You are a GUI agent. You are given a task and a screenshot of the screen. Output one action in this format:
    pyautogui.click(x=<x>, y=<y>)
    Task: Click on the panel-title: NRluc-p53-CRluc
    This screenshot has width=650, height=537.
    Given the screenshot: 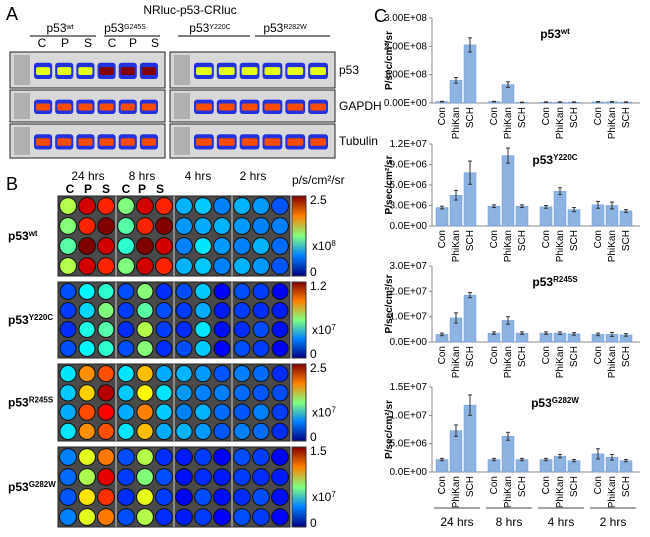 What is the action you would take?
    pyautogui.click(x=189, y=10)
    